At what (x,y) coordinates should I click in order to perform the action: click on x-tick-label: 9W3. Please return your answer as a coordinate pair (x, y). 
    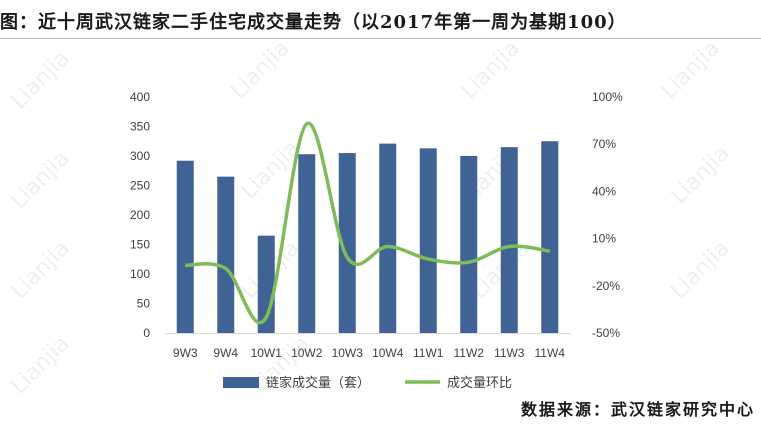
    Looking at the image, I should click on (185, 353).